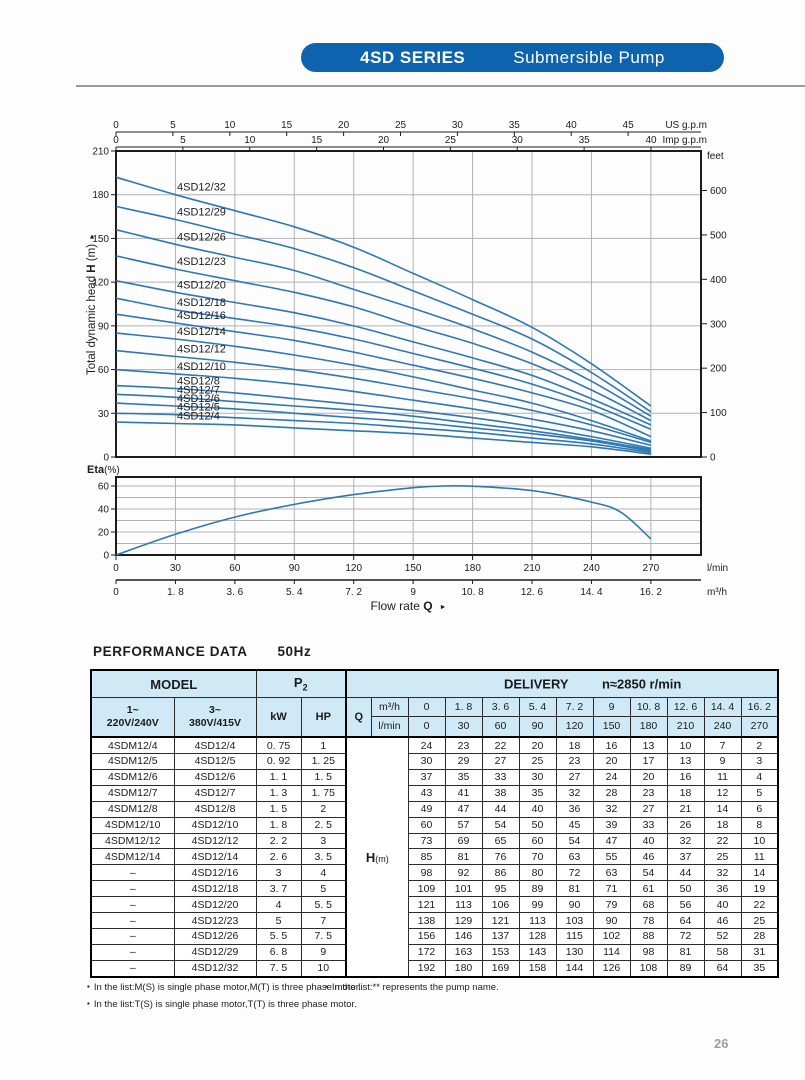  Describe the element at coordinates (215, 777) in the screenshot. I see `table-cell: 4SD12/6` at that location.